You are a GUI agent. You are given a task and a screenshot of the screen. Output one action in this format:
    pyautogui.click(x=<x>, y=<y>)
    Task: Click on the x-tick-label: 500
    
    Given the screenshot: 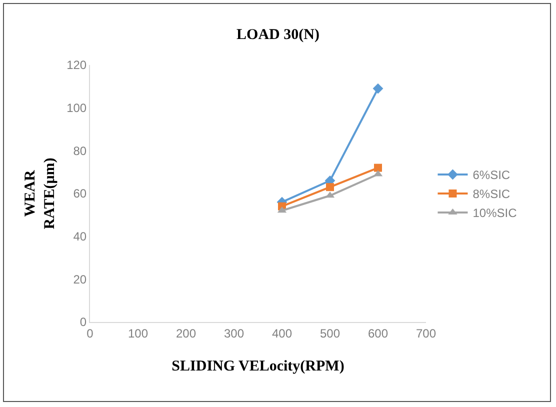 What is the action you would take?
    pyautogui.click(x=330, y=333)
    